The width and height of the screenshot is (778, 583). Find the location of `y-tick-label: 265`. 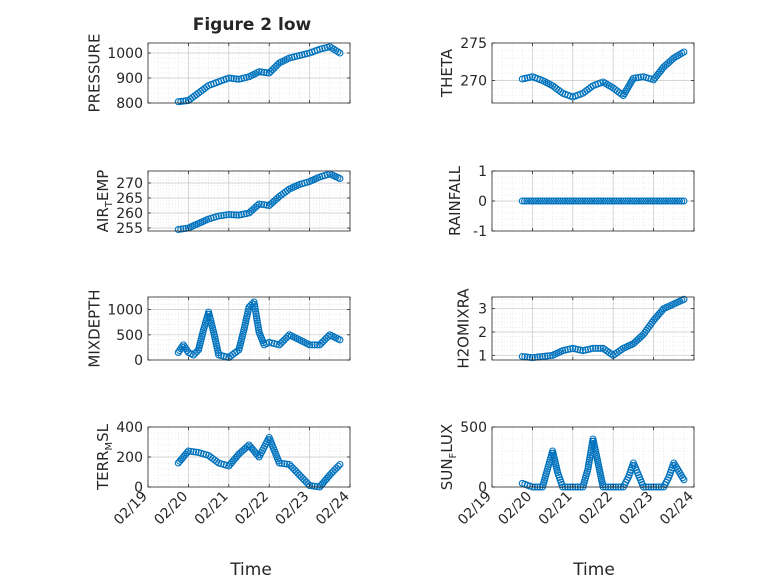

y-tick-label: 265 is located at coordinates (129, 199).